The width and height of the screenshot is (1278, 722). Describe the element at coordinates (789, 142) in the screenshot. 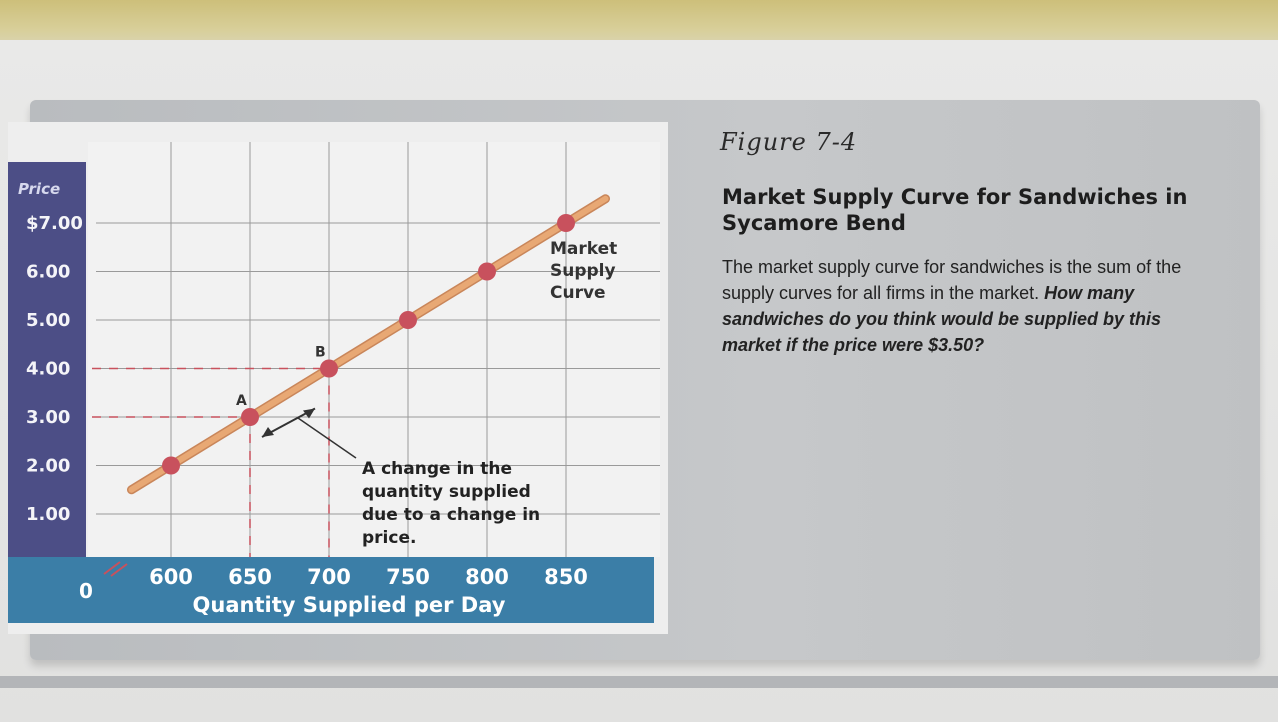

I see `figure-label: Figure 7-4` at that location.